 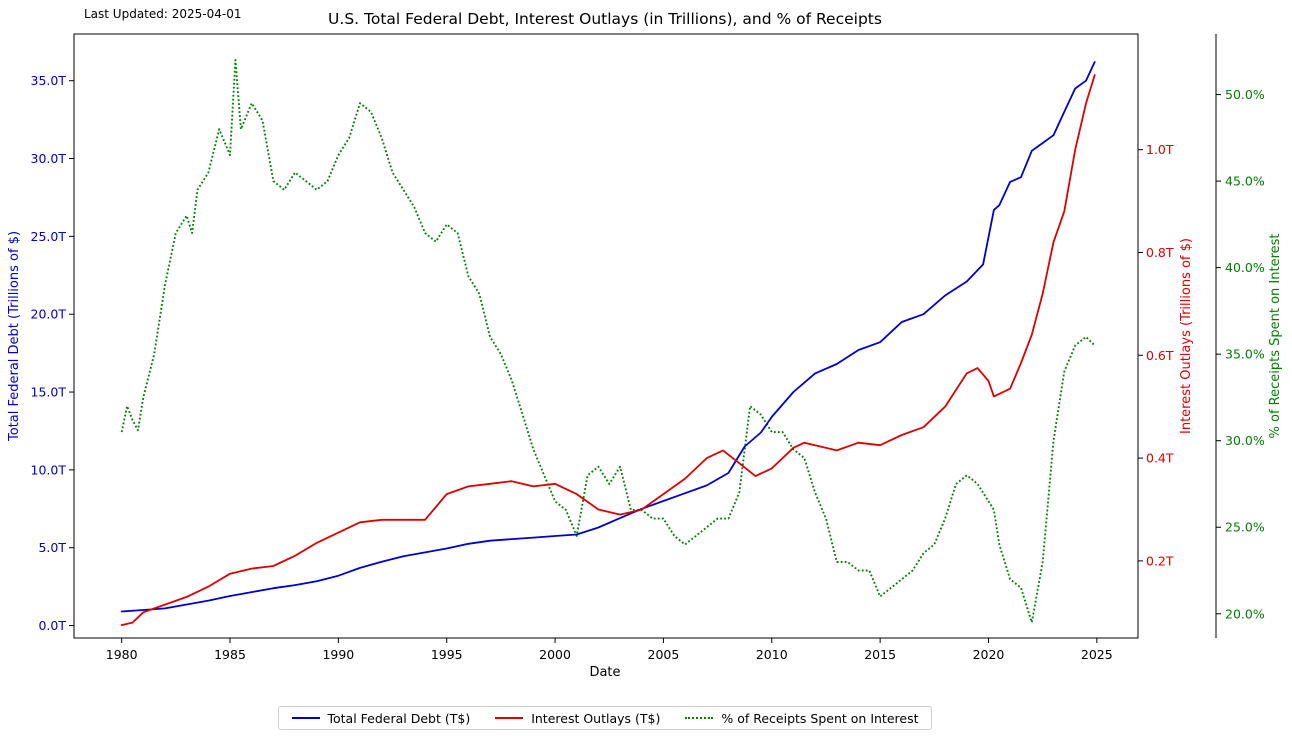 I want to click on x-tick-label: 1995, so click(x=447, y=654).